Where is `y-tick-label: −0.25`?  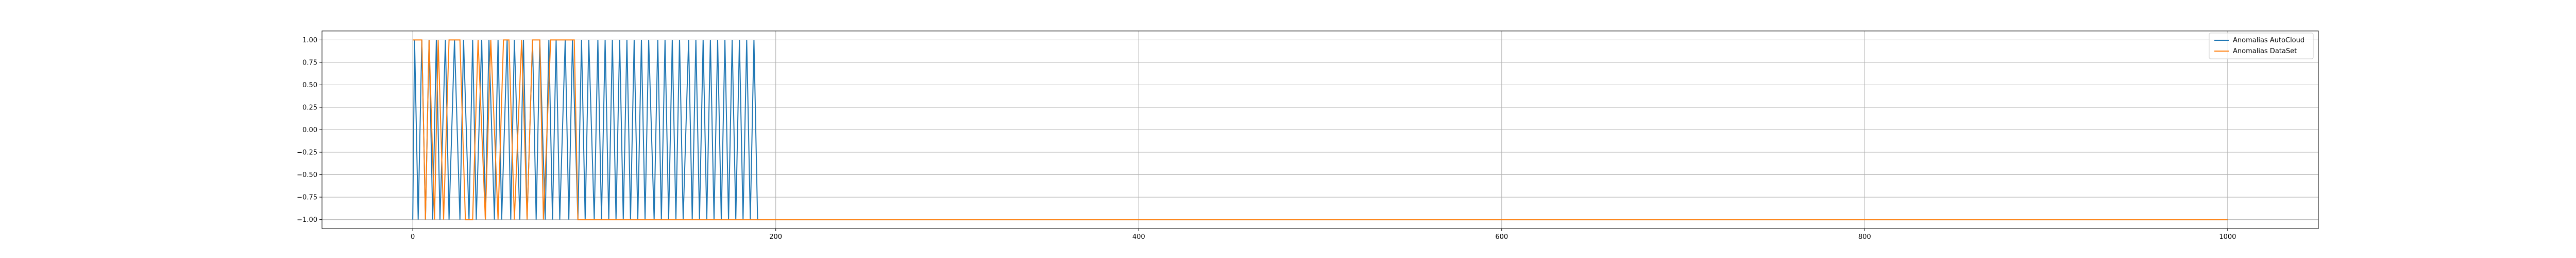 y-tick-label: −0.25 is located at coordinates (307, 153).